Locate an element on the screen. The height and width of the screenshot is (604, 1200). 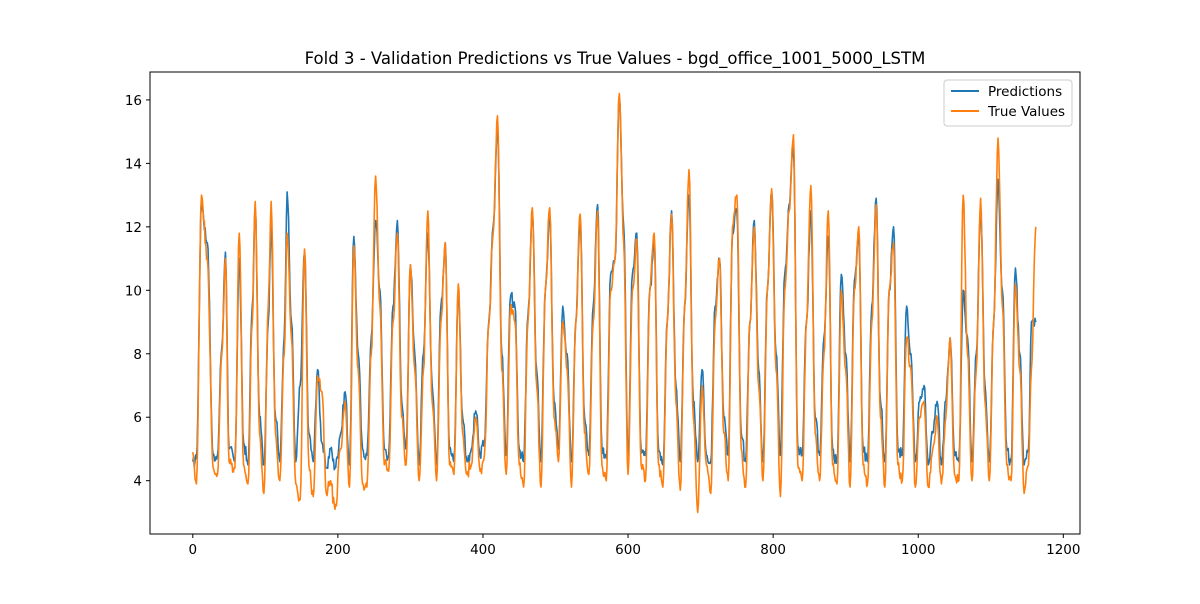
x-tick-label: 0 is located at coordinates (193, 550).